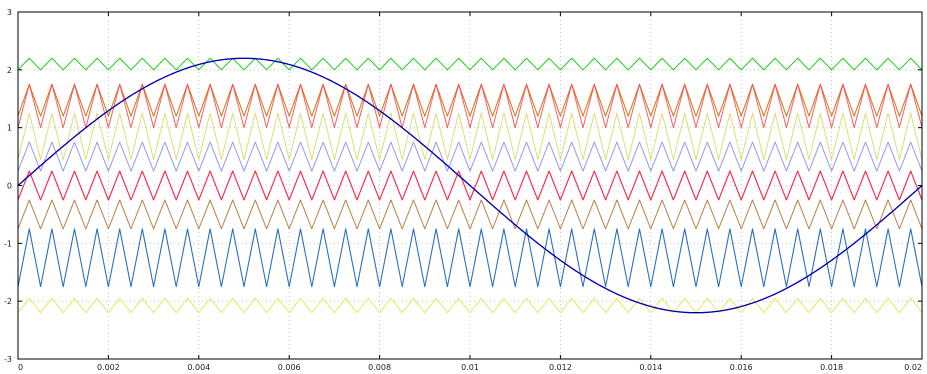 Image resolution: width=927 pixels, height=374 pixels. I want to click on y-tick-label: 3, so click(9, 12).